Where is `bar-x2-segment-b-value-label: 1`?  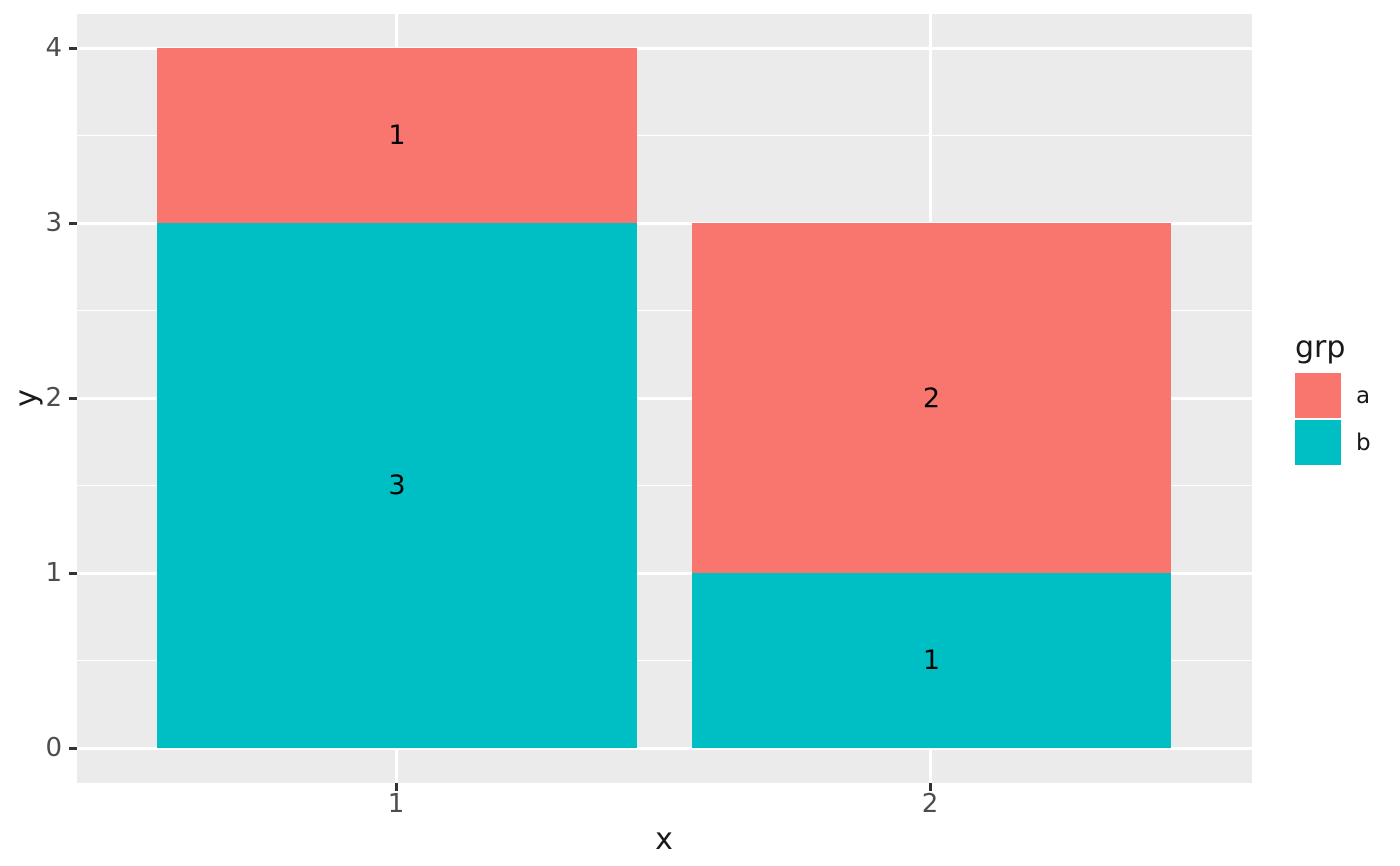 bar-x2-segment-b-value-label: 1 is located at coordinates (931, 660).